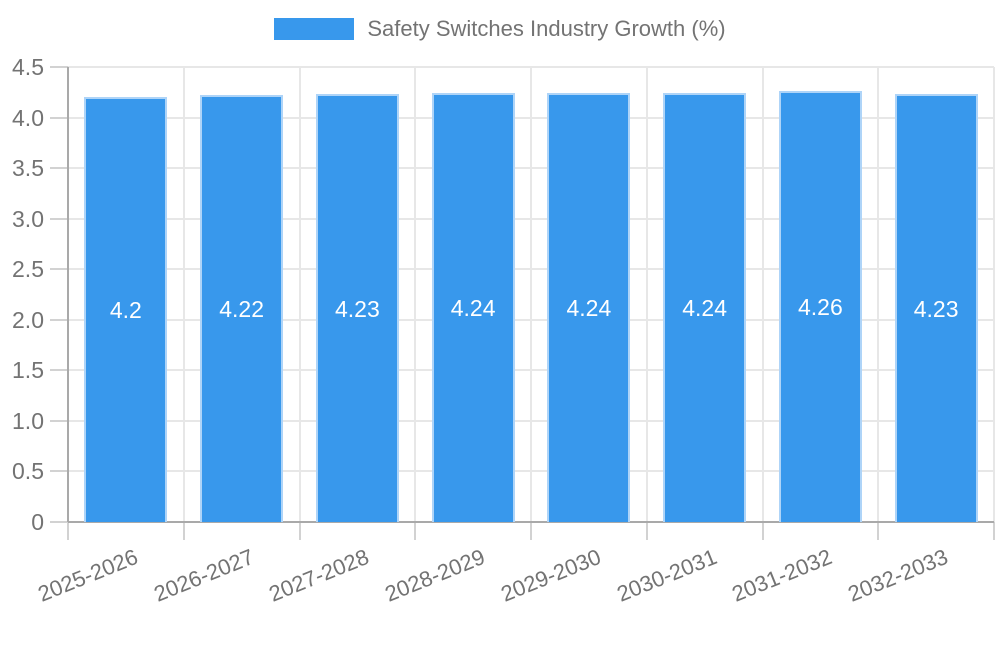  What do you see at coordinates (28, 168) in the screenshot?
I see `y-axis-tick-label: 3.5` at bounding box center [28, 168].